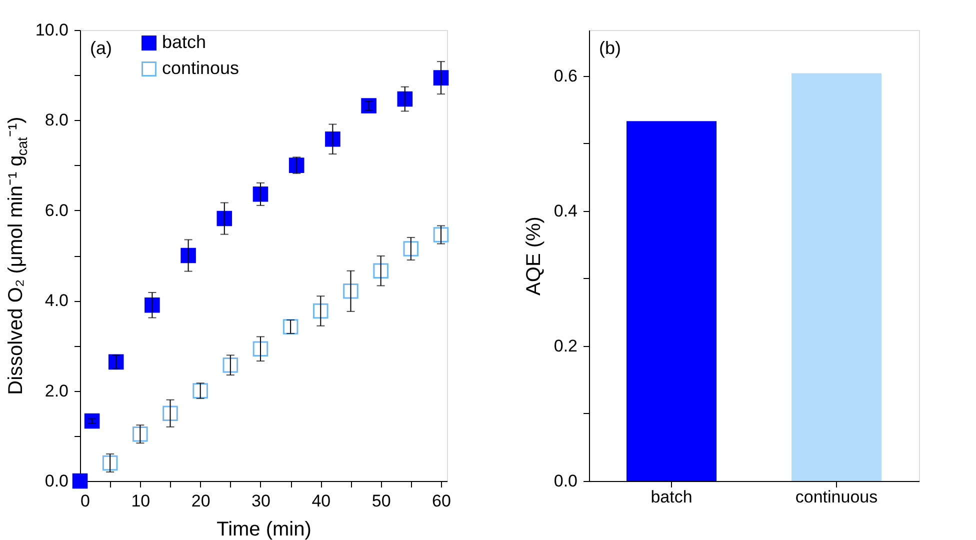  I want to click on y-axis-title: AQE (%), so click(533, 256).